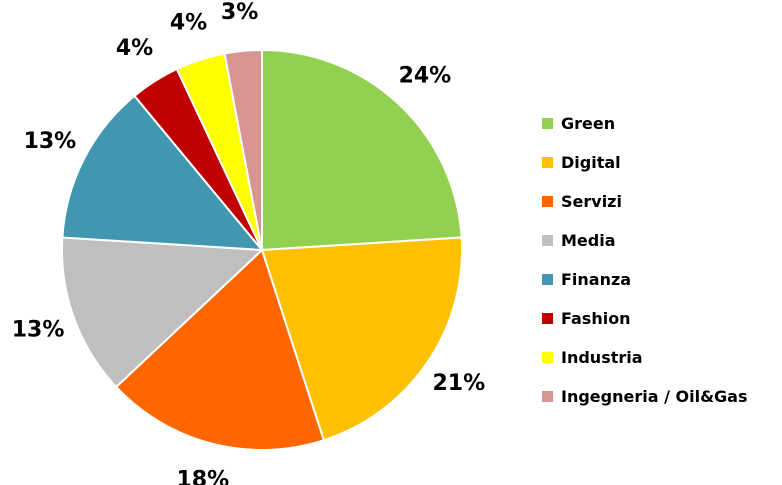 This screenshot has width=782, height=485. Describe the element at coordinates (588, 240) in the screenshot. I see `legend-label: Media` at that location.